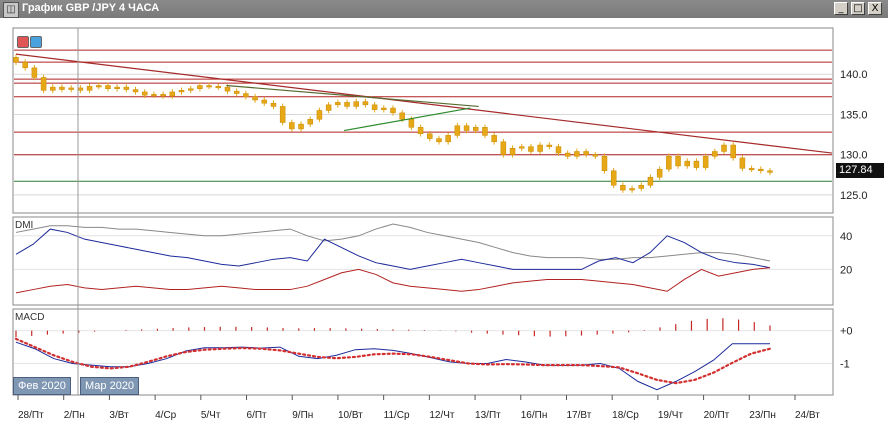 The image size is (888, 429). Describe the element at coordinates (841, 8) in the screenshot. I see `minimize-button: _` at that location.